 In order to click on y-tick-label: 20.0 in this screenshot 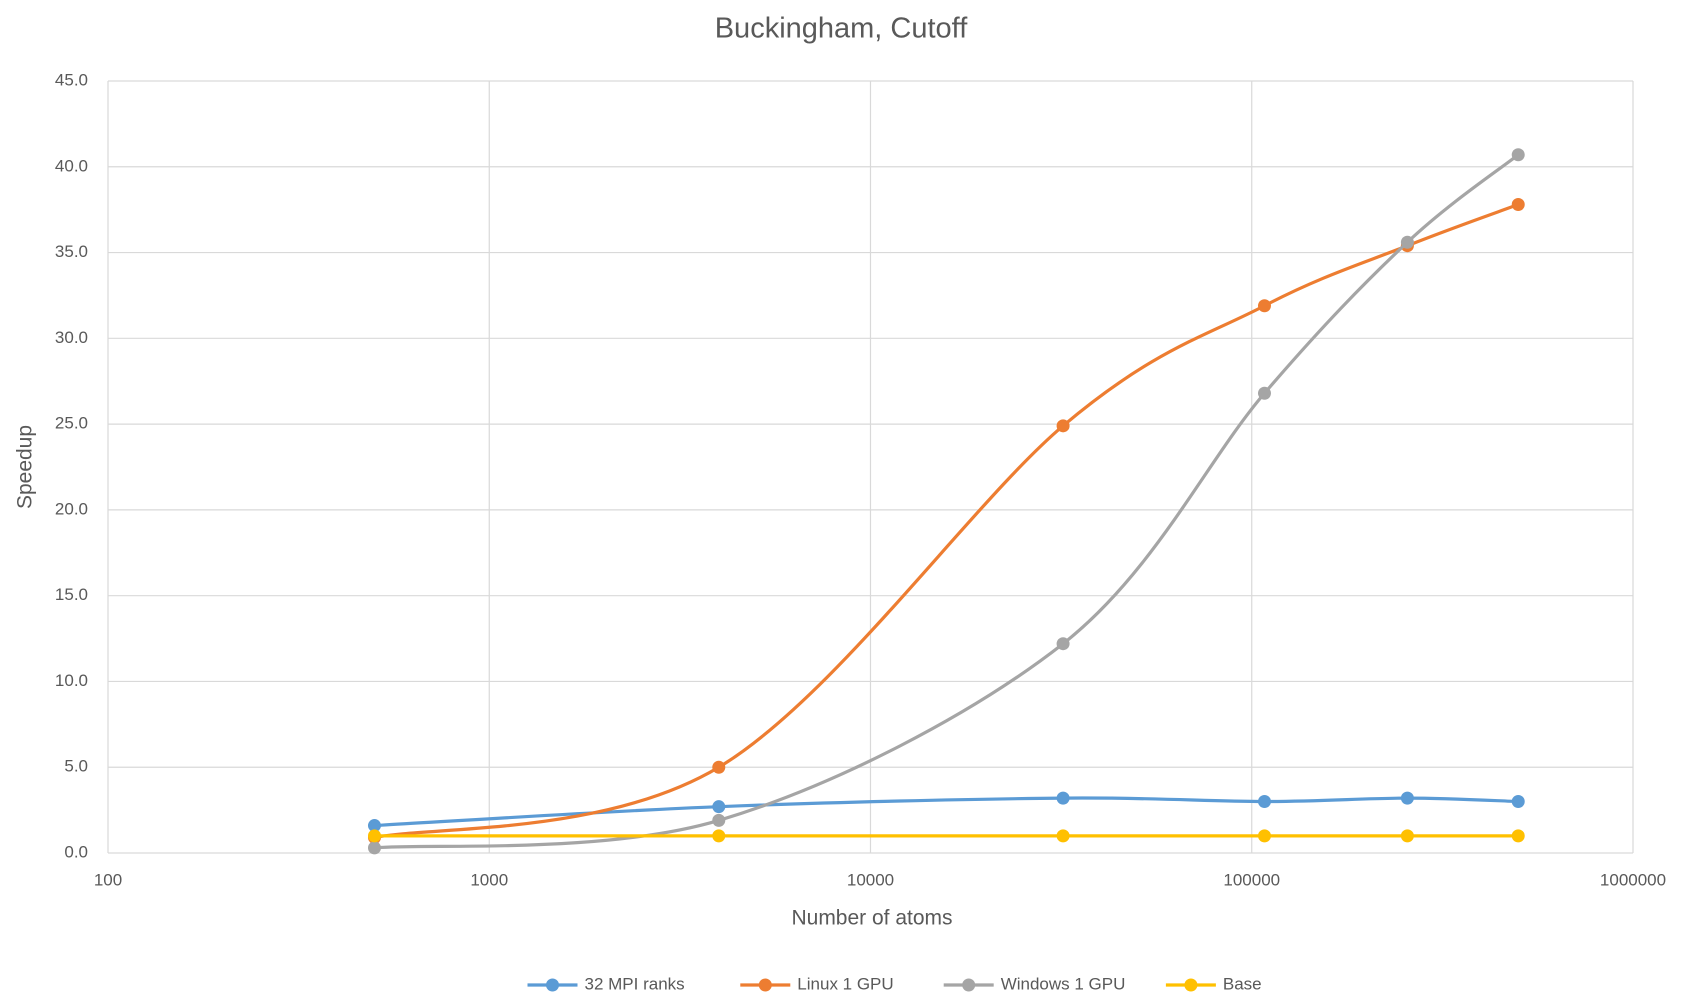, I will do `click(71, 508)`.